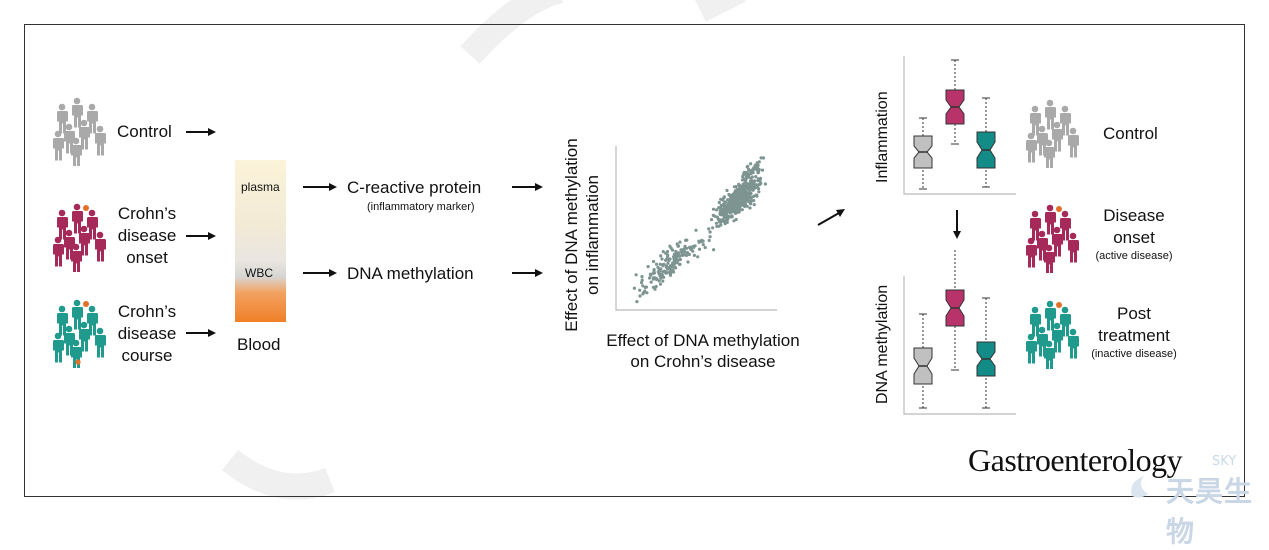 This screenshot has height=550, width=1269. Describe the element at coordinates (410, 273) in the screenshot. I see `dna-methylation-label: DNA methylation` at that location.